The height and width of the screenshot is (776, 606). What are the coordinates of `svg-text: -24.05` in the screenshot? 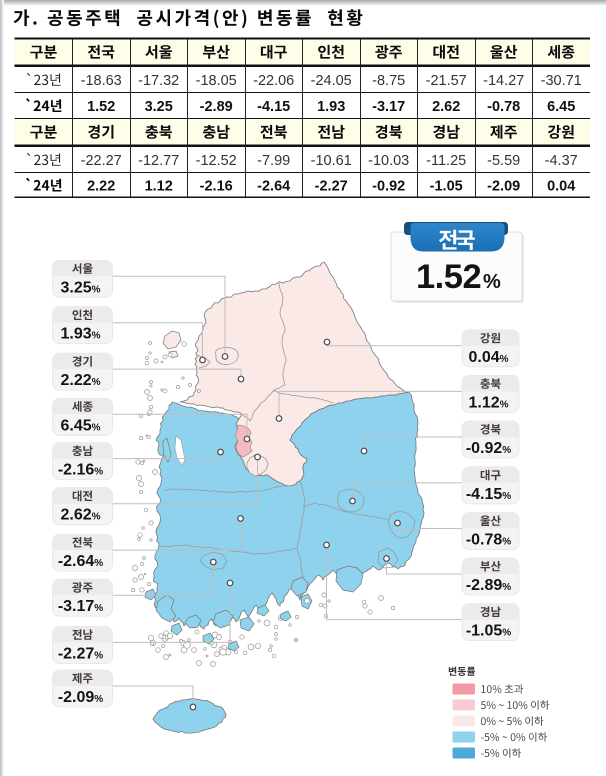 It's located at (331, 81).